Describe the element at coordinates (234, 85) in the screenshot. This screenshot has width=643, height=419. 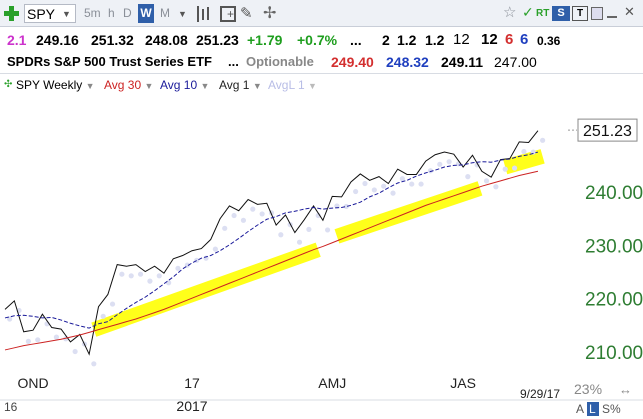
I see `legend-avg1-label: Avg 1` at that location.